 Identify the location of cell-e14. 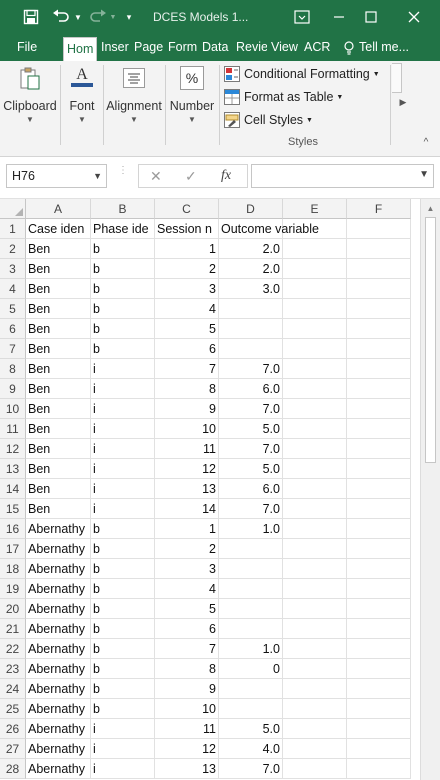
(315, 489).